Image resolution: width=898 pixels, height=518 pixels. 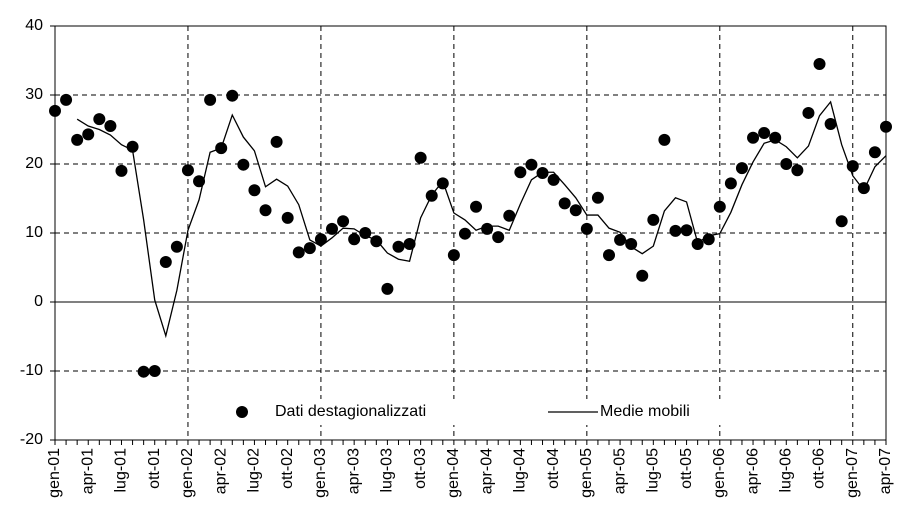 I want to click on x-tick-label: gen-01, so click(x=54, y=473).